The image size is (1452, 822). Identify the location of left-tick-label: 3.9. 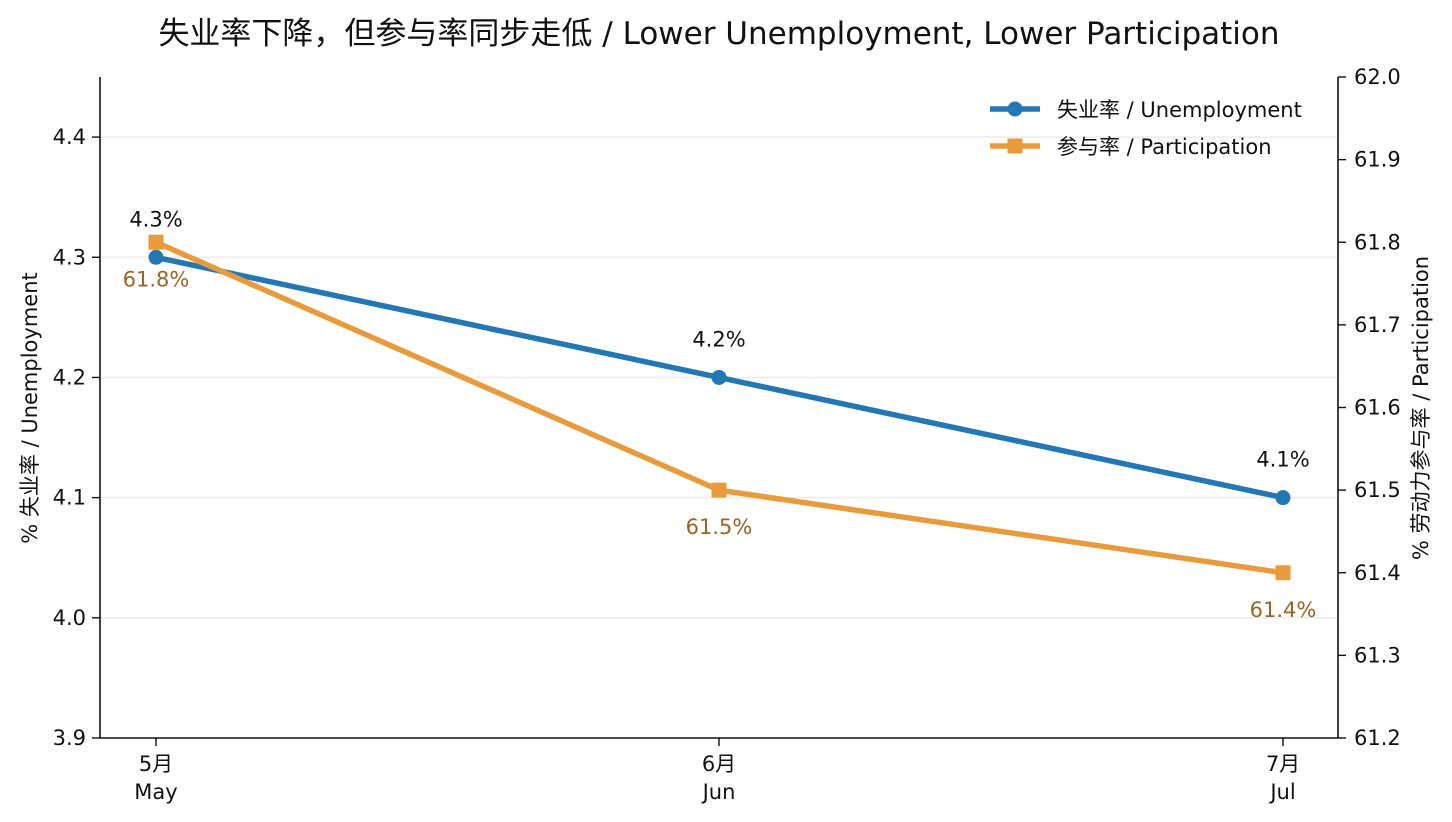
(69, 738).